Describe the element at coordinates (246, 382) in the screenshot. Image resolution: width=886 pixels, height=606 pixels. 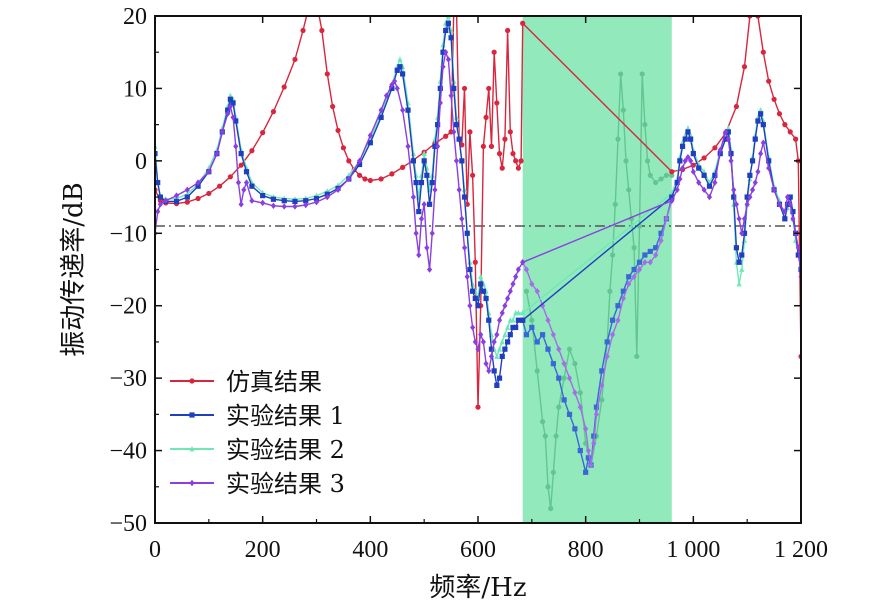
I see `legend-item: 仿真结果` at that location.